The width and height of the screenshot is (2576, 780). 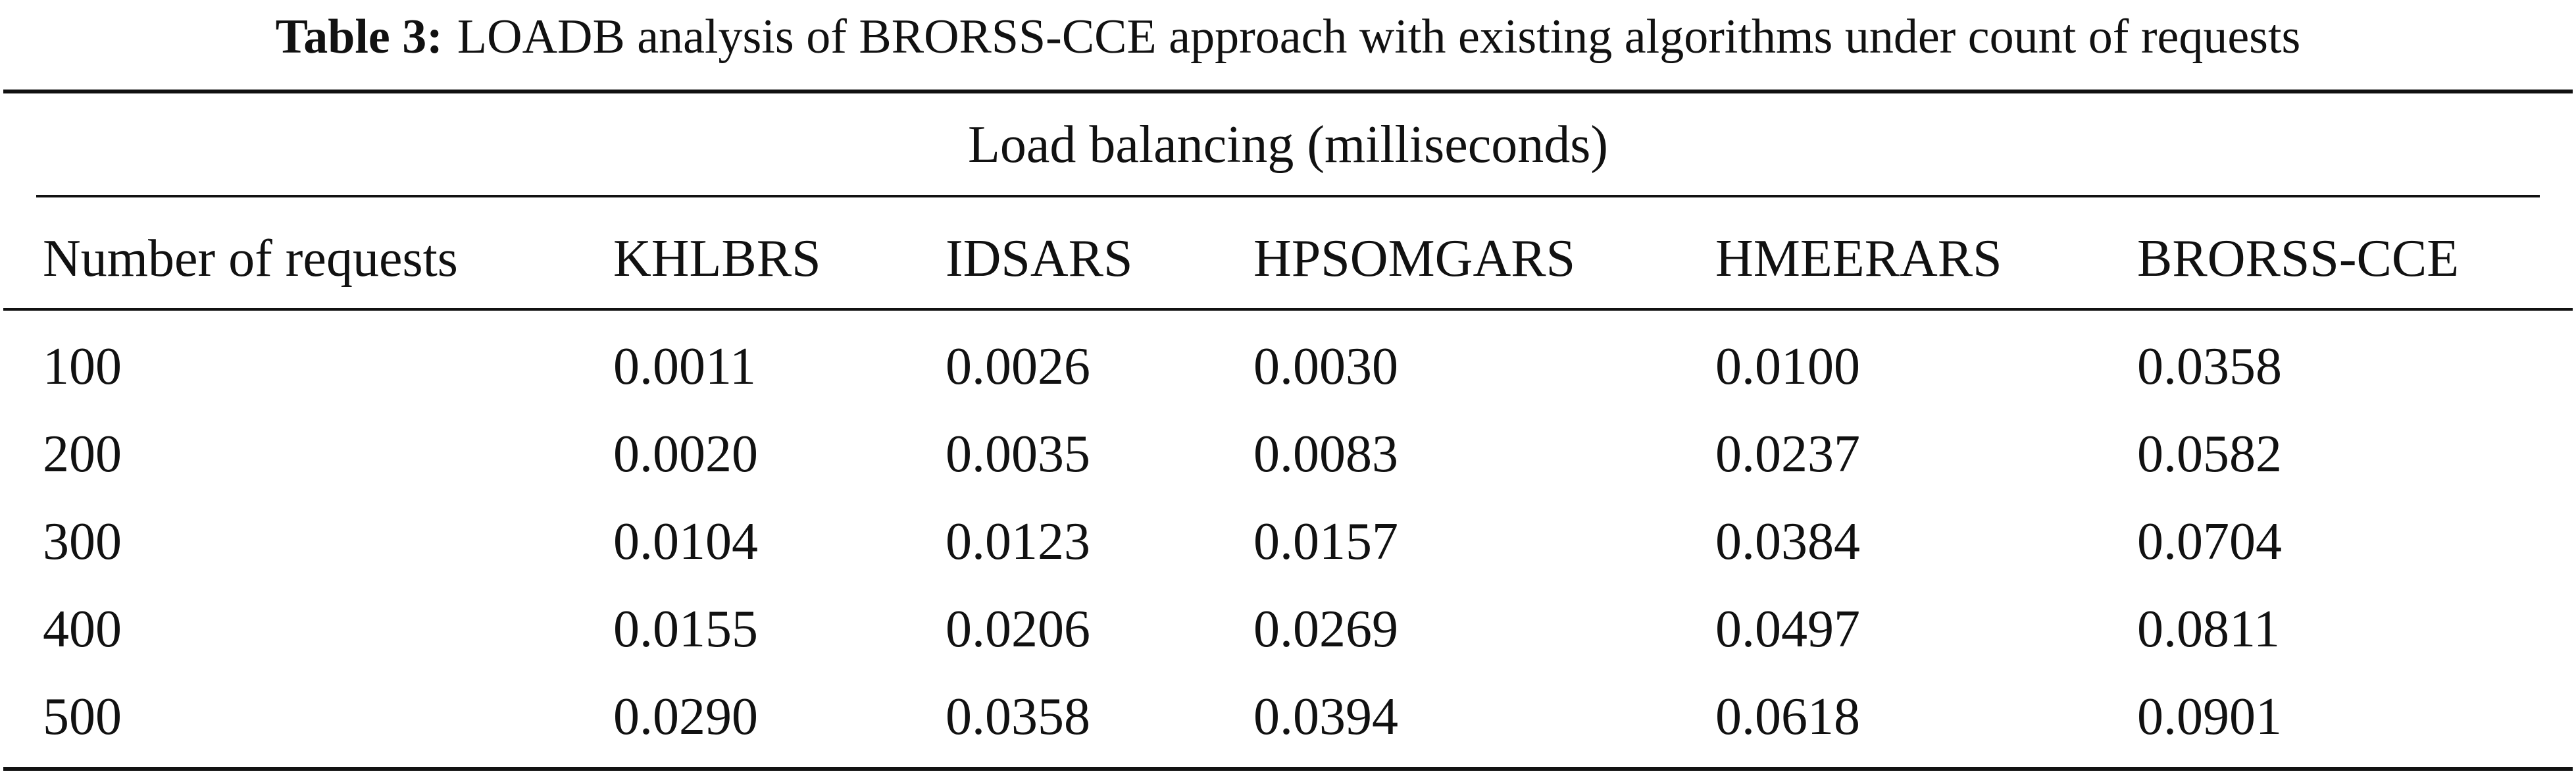 What do you see at coordinates (1788, 717) in the screenshot?
I see `table-cell: 0.0618` at bounding box center [1788, 717].